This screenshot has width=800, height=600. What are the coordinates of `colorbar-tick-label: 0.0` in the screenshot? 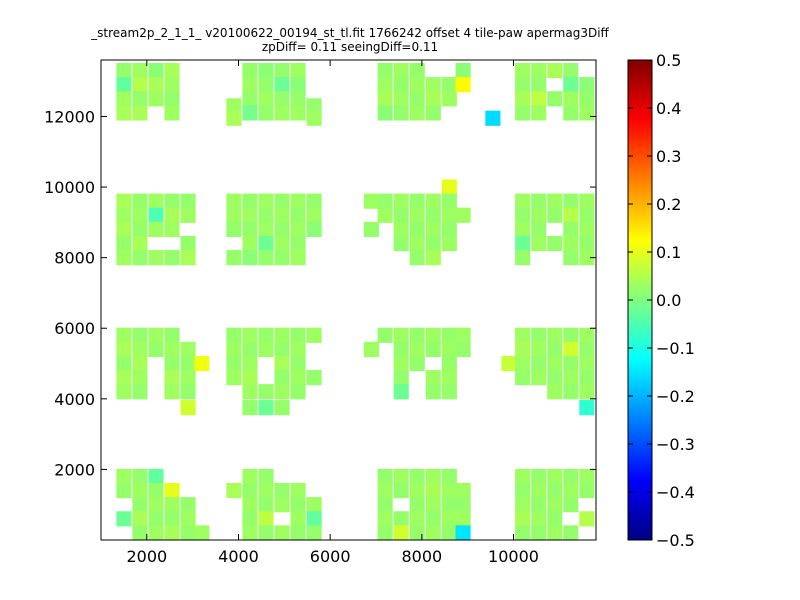 It's located at (668, 300).